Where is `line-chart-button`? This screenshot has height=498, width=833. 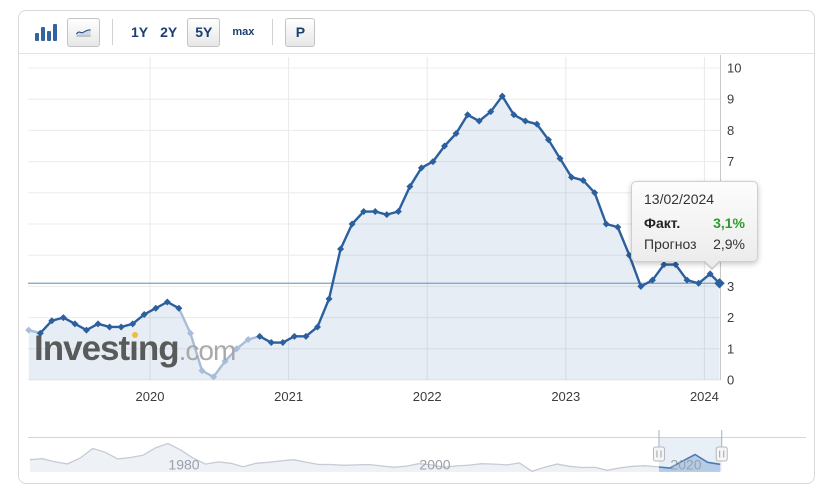
line-chart-button is located at coordinates (83, 32).